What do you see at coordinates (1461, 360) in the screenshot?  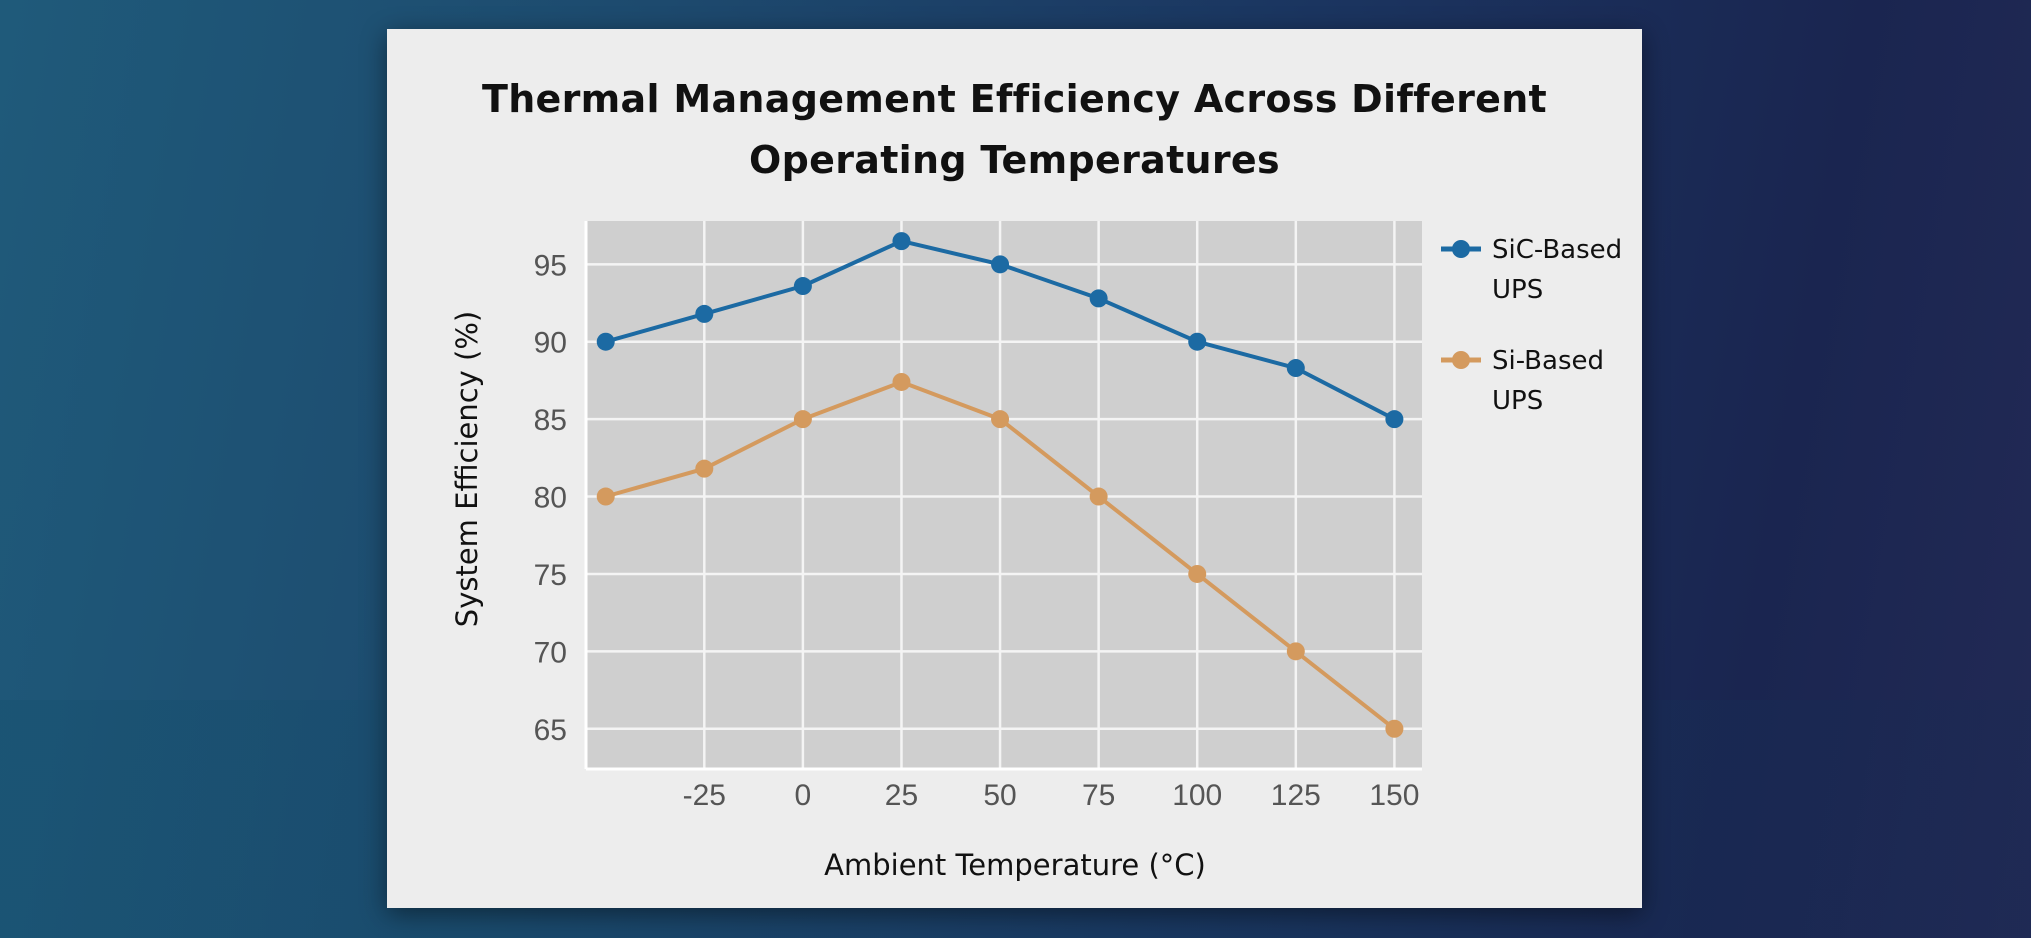 I see `legend-si-marker` at bounding box center [1461, 360].